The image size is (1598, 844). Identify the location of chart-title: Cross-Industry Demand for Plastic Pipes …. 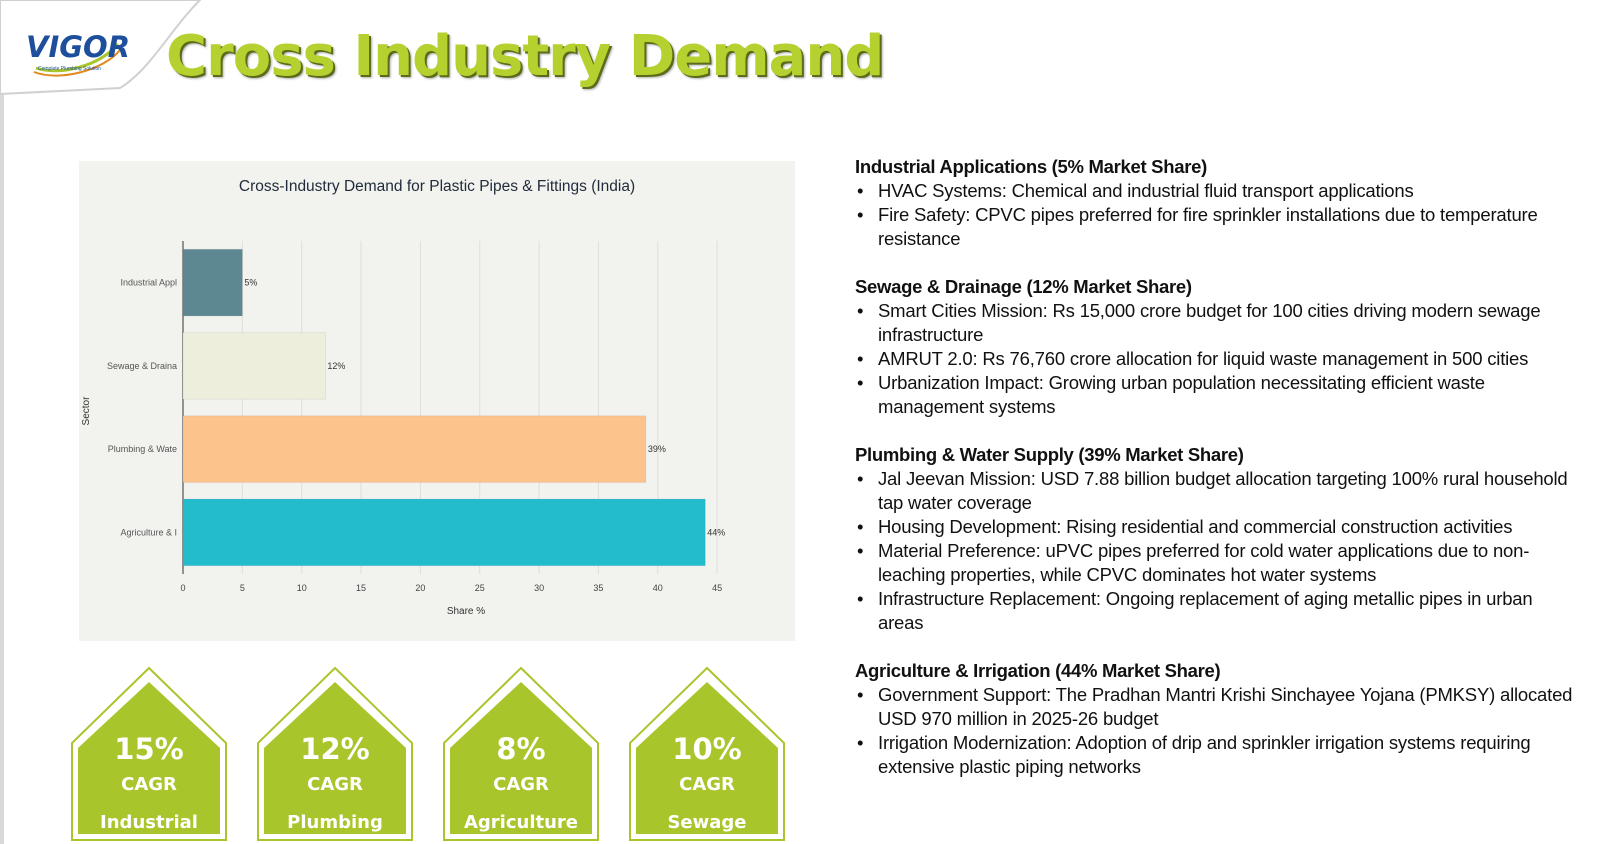
(437, 186).